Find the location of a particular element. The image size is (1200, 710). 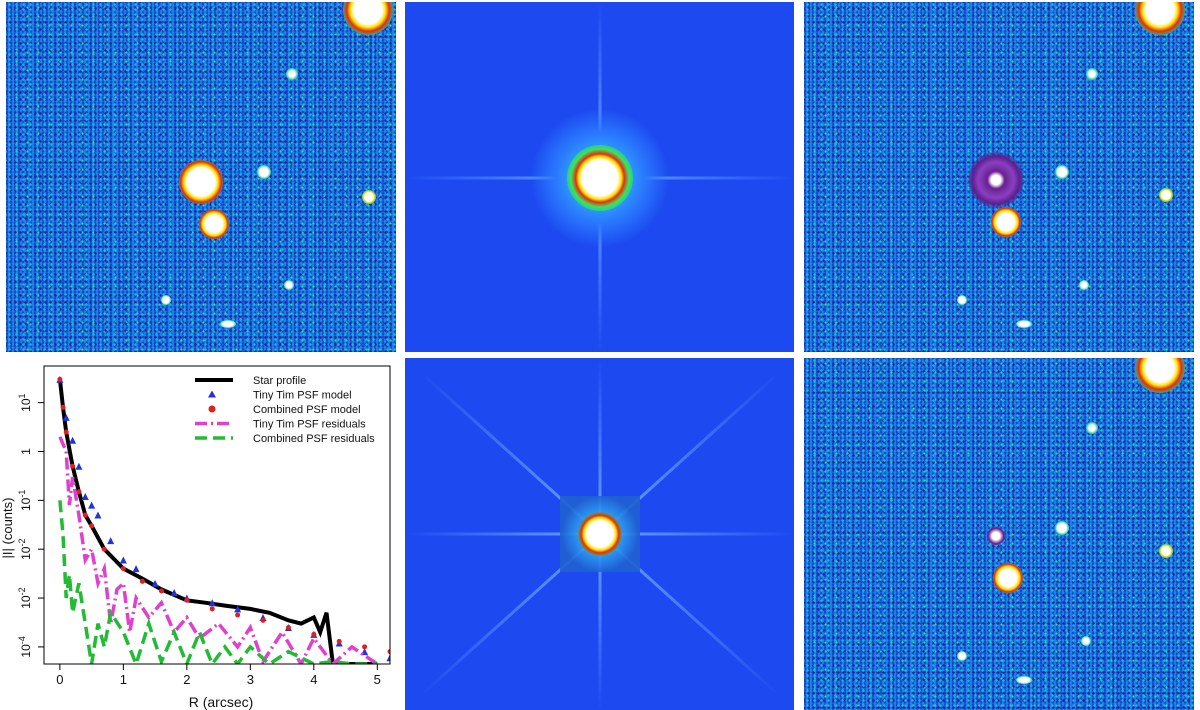

y-tick-label: 10-1 is located at coordinates (25, 500).